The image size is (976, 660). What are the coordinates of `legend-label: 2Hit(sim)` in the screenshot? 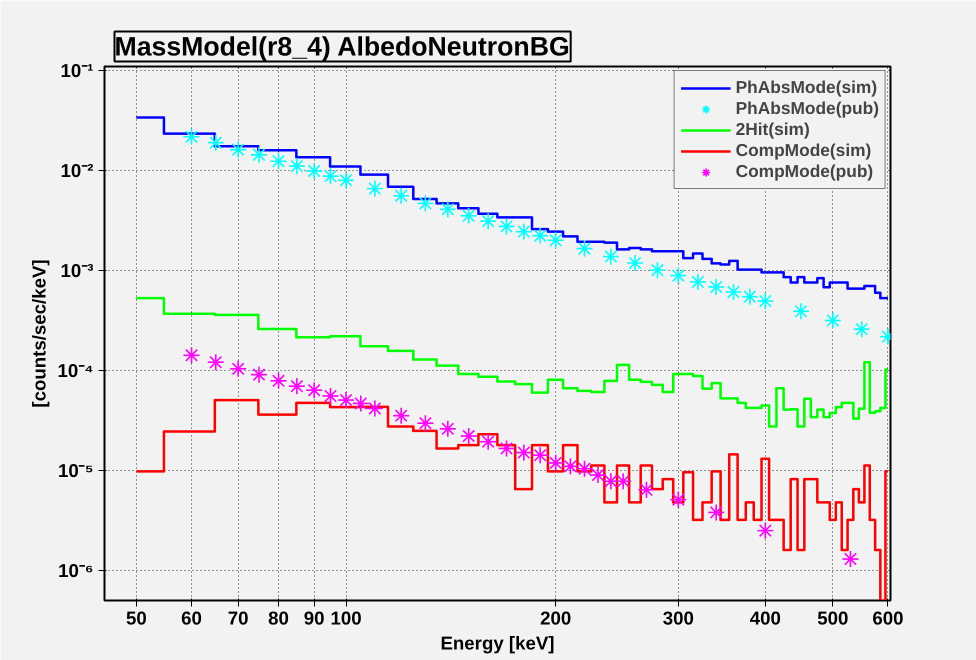 It's located at (773, 129).